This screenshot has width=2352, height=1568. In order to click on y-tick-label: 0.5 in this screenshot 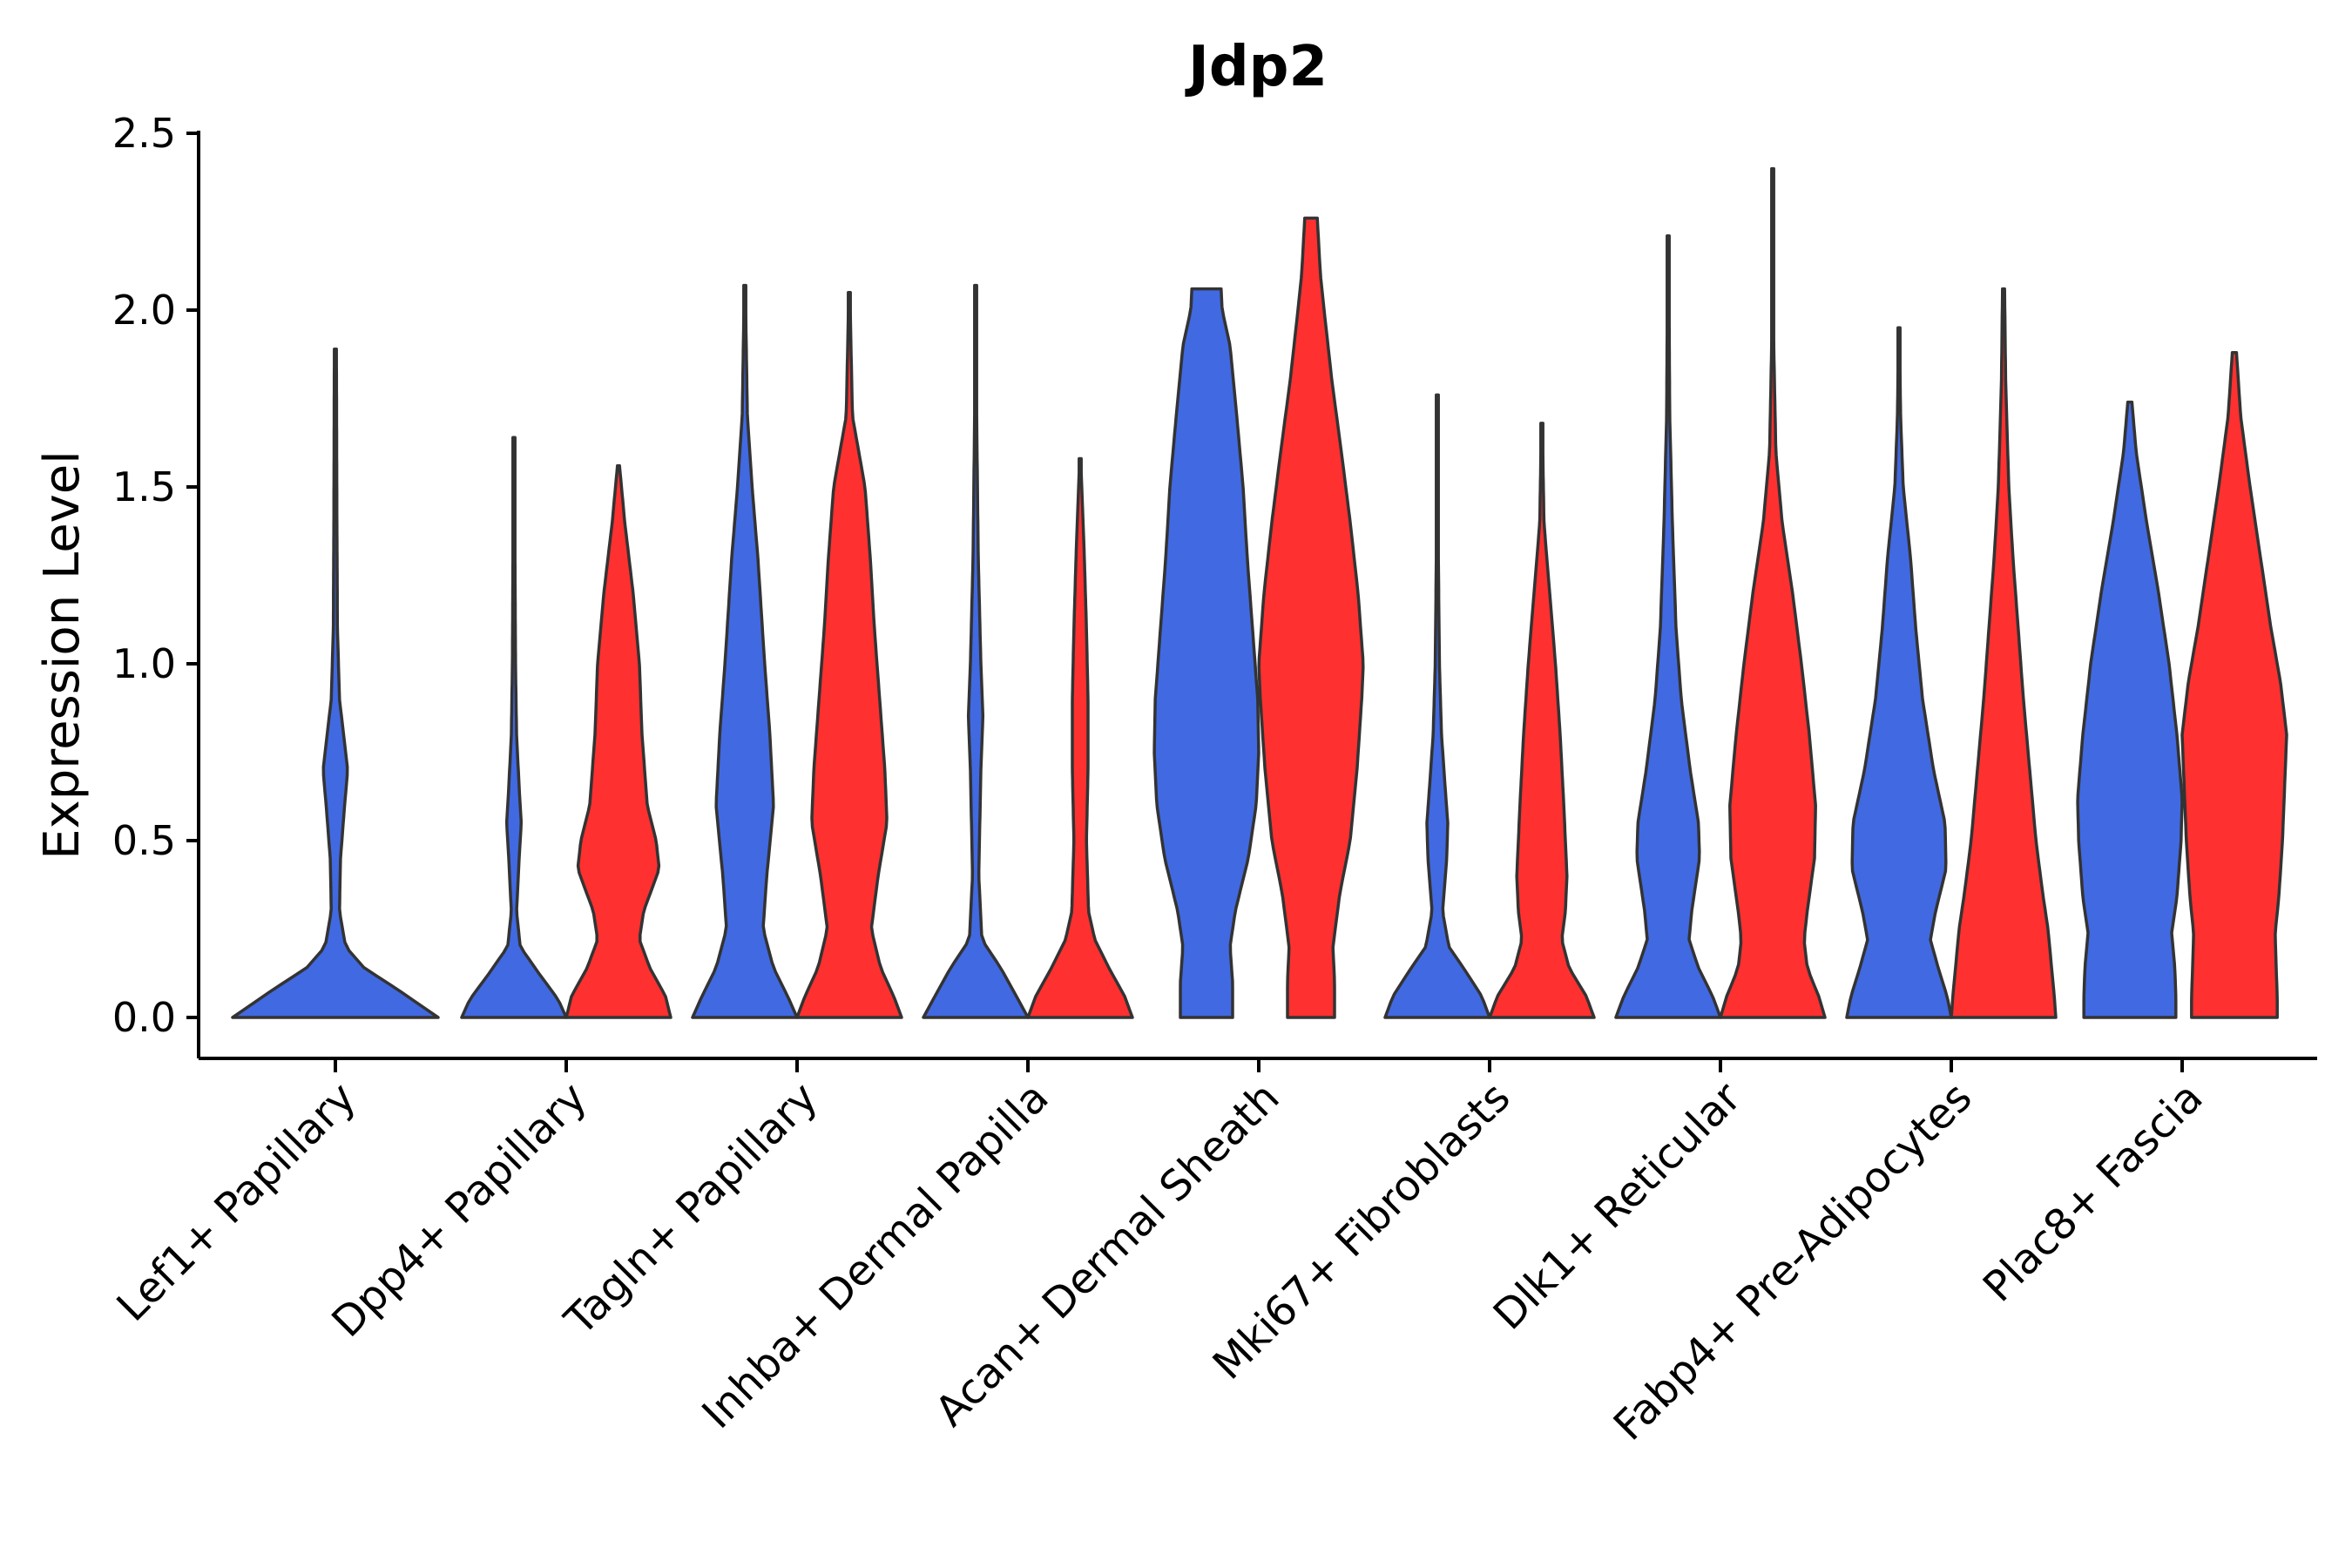, I will do `click(144, 840)`.